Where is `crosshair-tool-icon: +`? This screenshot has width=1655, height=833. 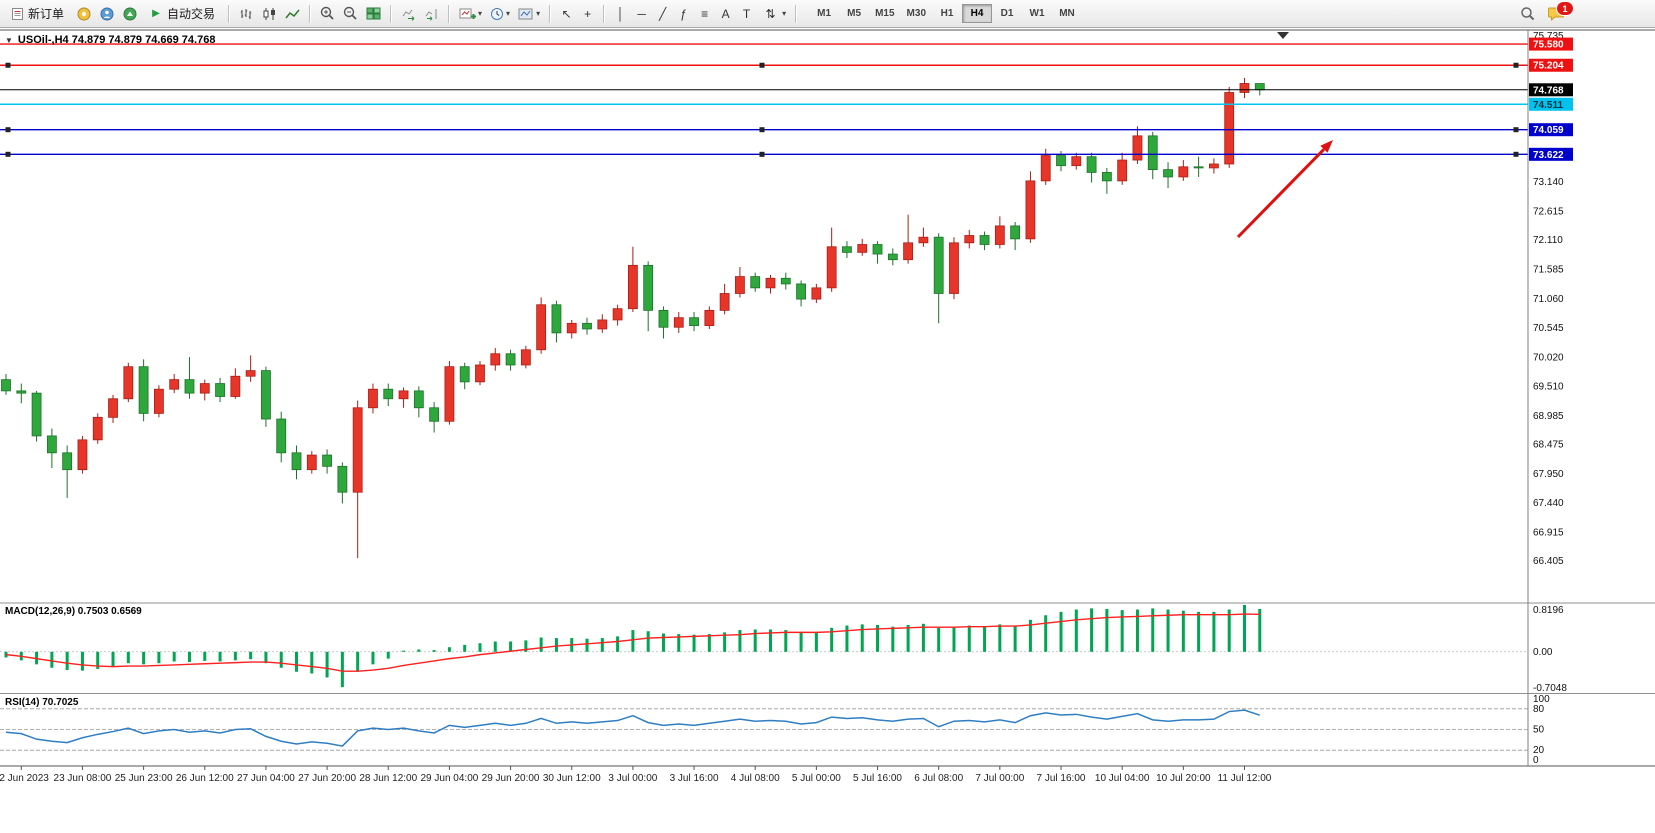 crosshair-tool-icon: + is located at coordinates (588, 13).